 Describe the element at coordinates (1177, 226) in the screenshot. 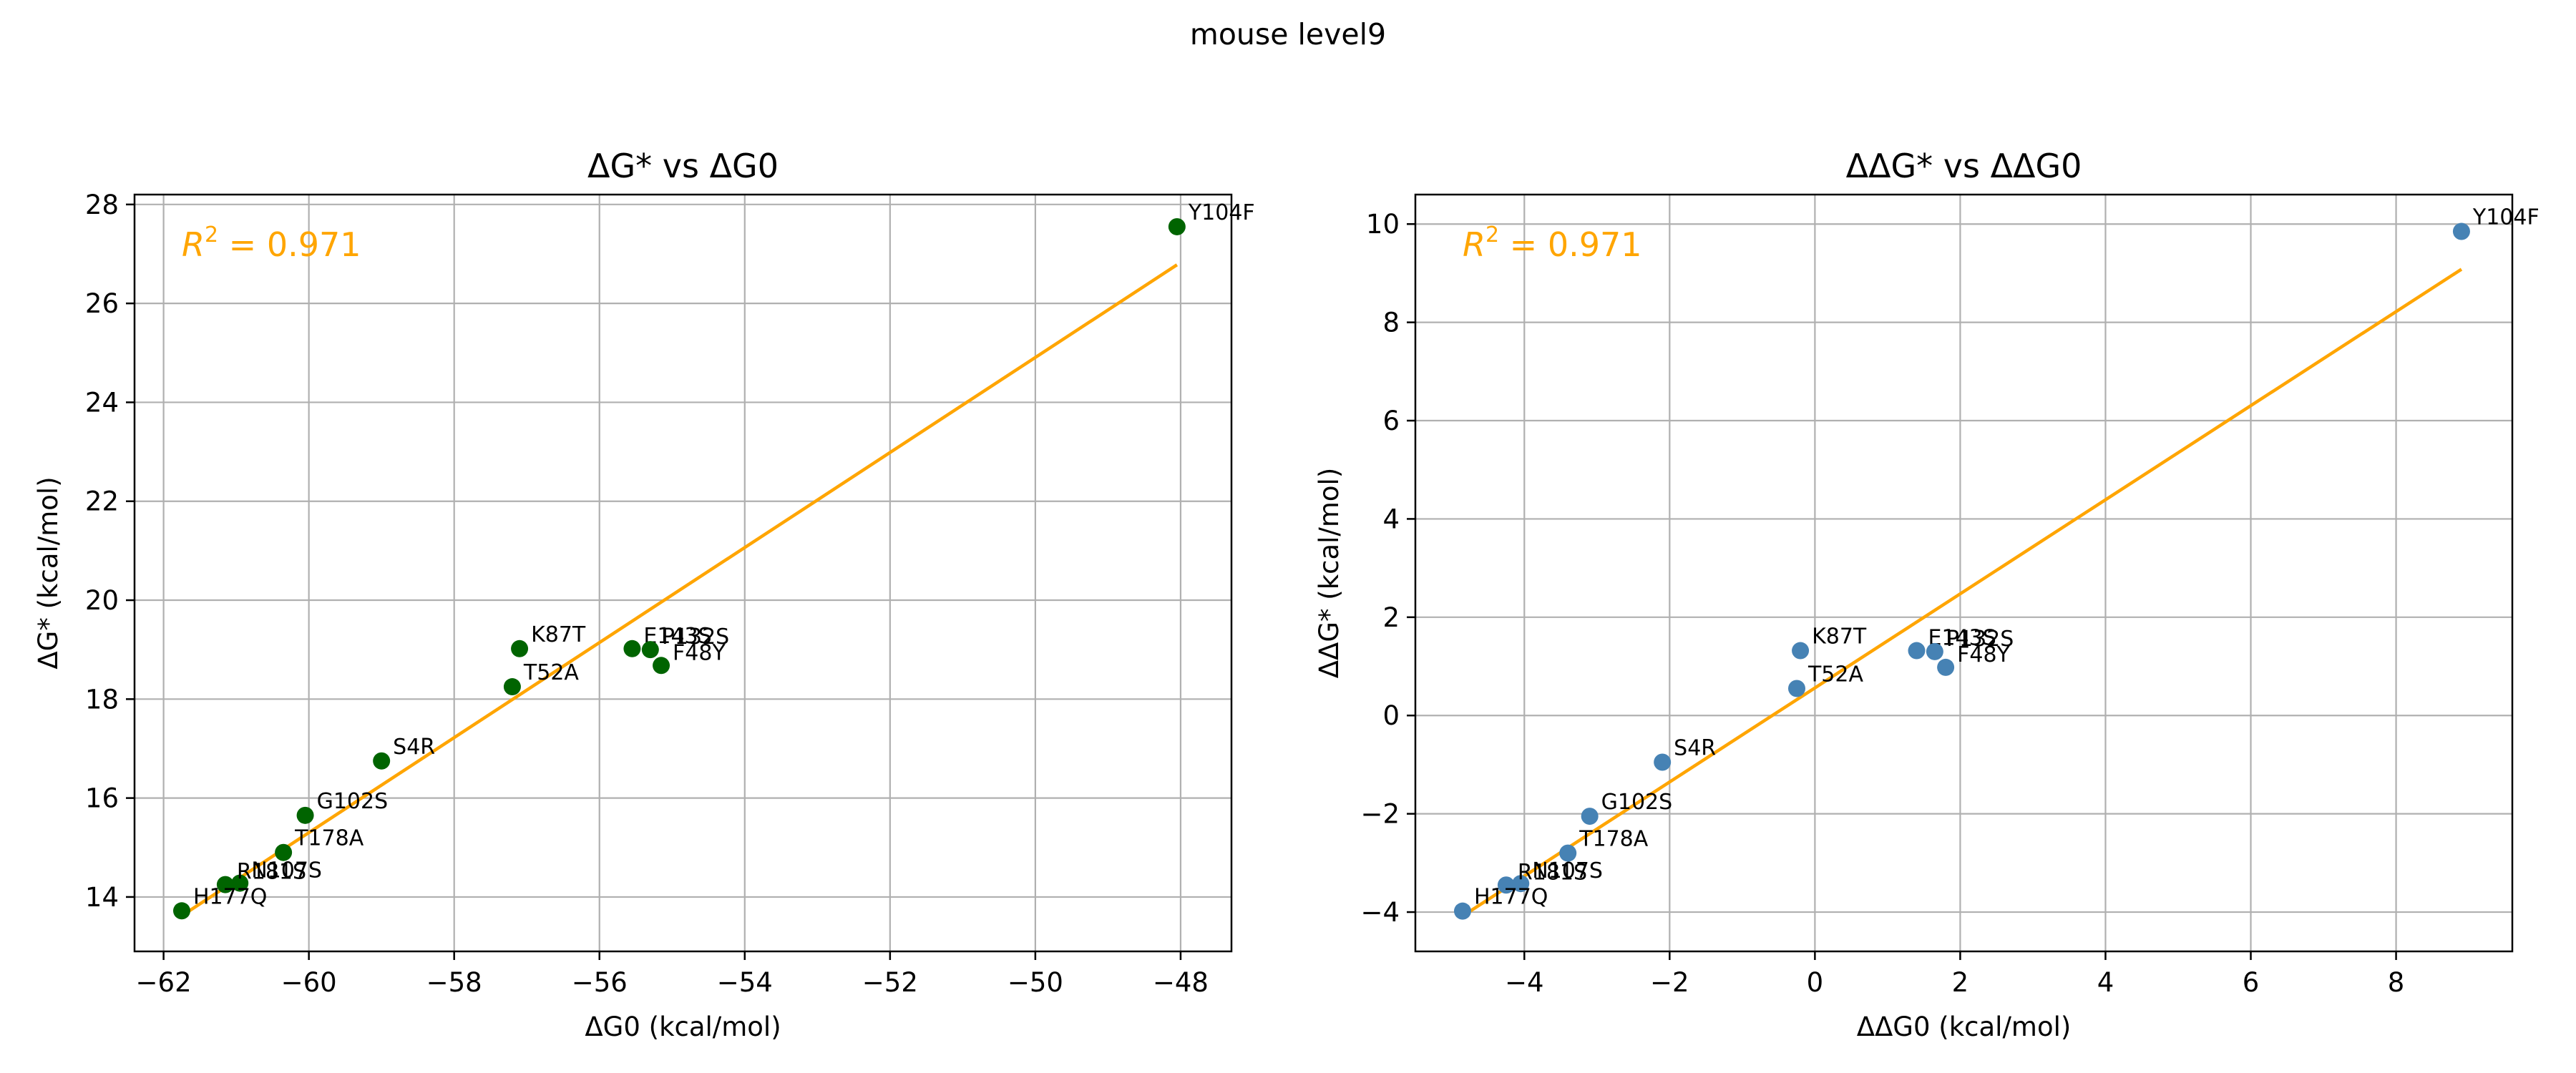

I see `chart-0-point-y104f` at that location.